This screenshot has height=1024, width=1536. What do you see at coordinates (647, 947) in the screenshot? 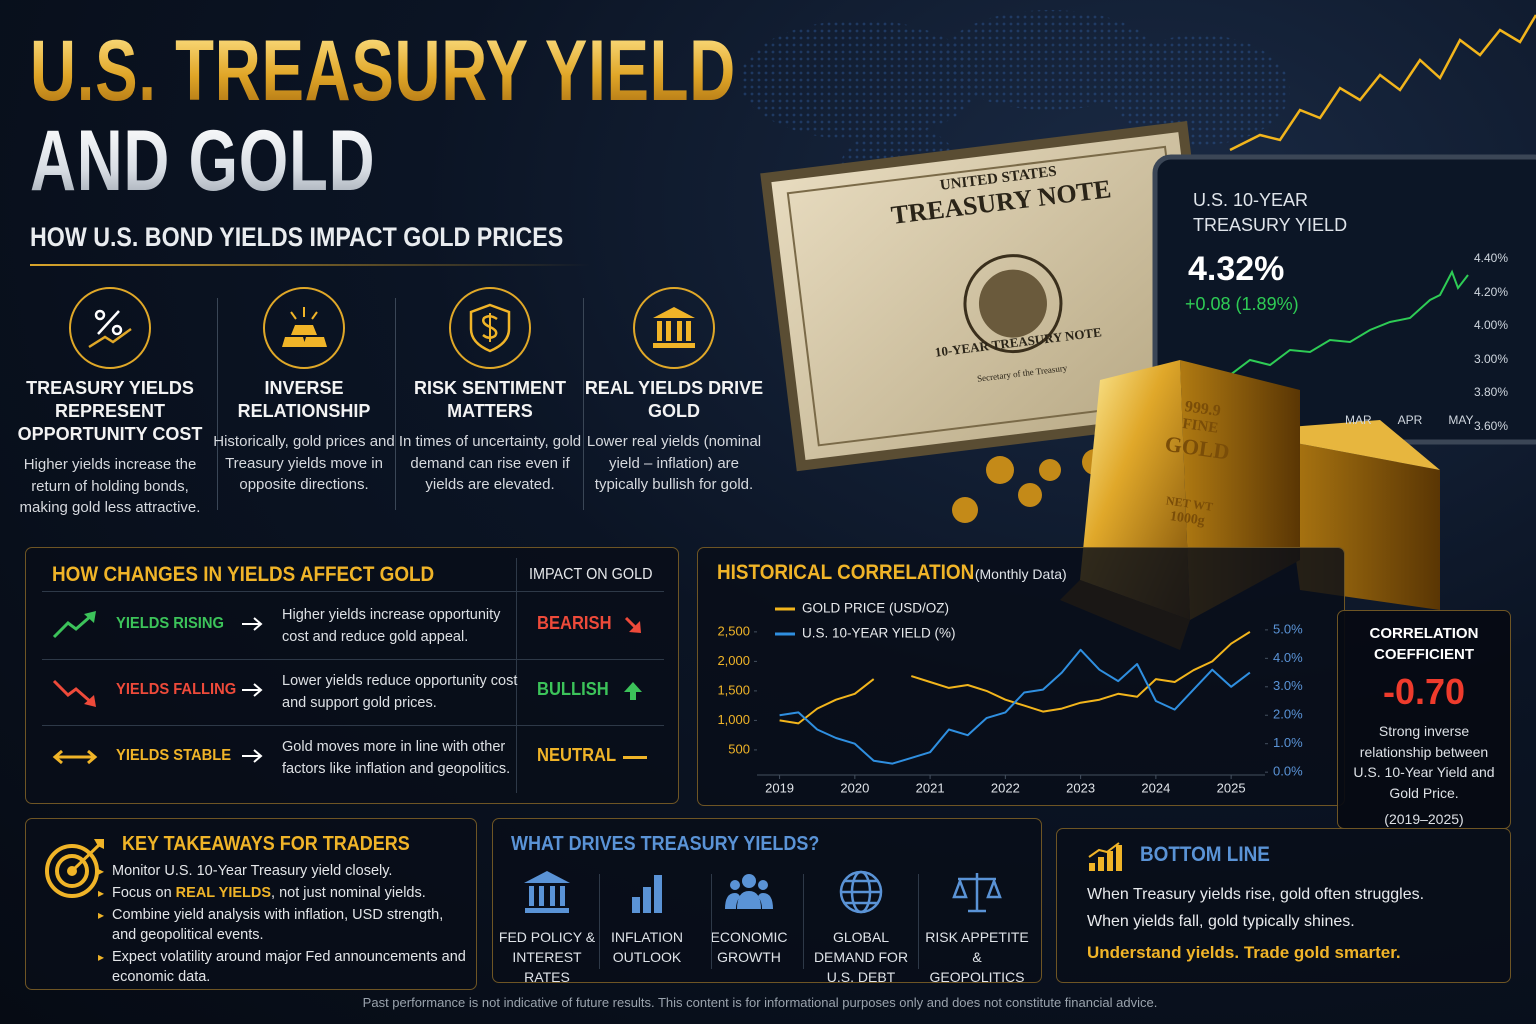
I see `driver-label: INFLATION OUTLOOK` at bounding box center [647, 947].